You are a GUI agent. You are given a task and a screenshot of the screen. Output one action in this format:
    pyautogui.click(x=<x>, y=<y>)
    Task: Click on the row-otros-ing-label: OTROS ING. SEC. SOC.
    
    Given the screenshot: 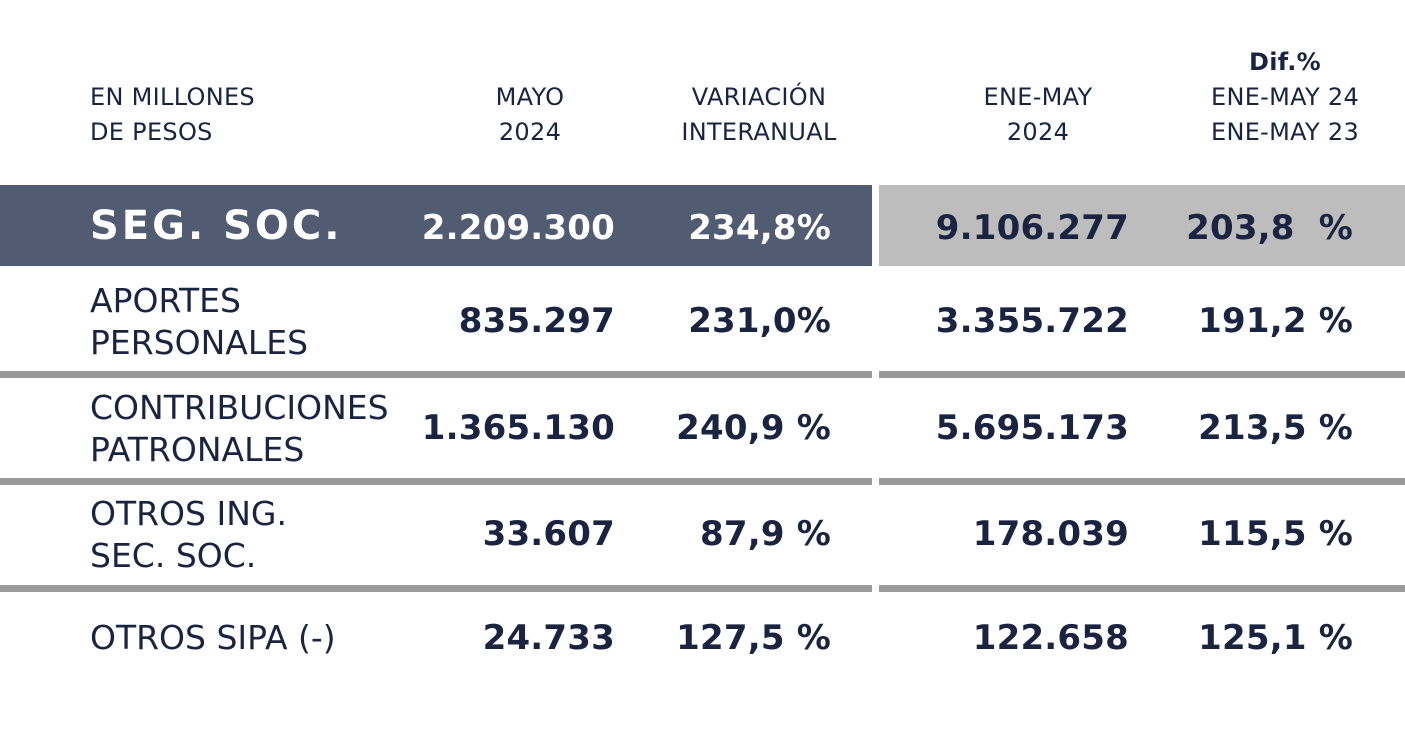 What is the action you would take?
    pyautogui.click(x=188, y=535)
    